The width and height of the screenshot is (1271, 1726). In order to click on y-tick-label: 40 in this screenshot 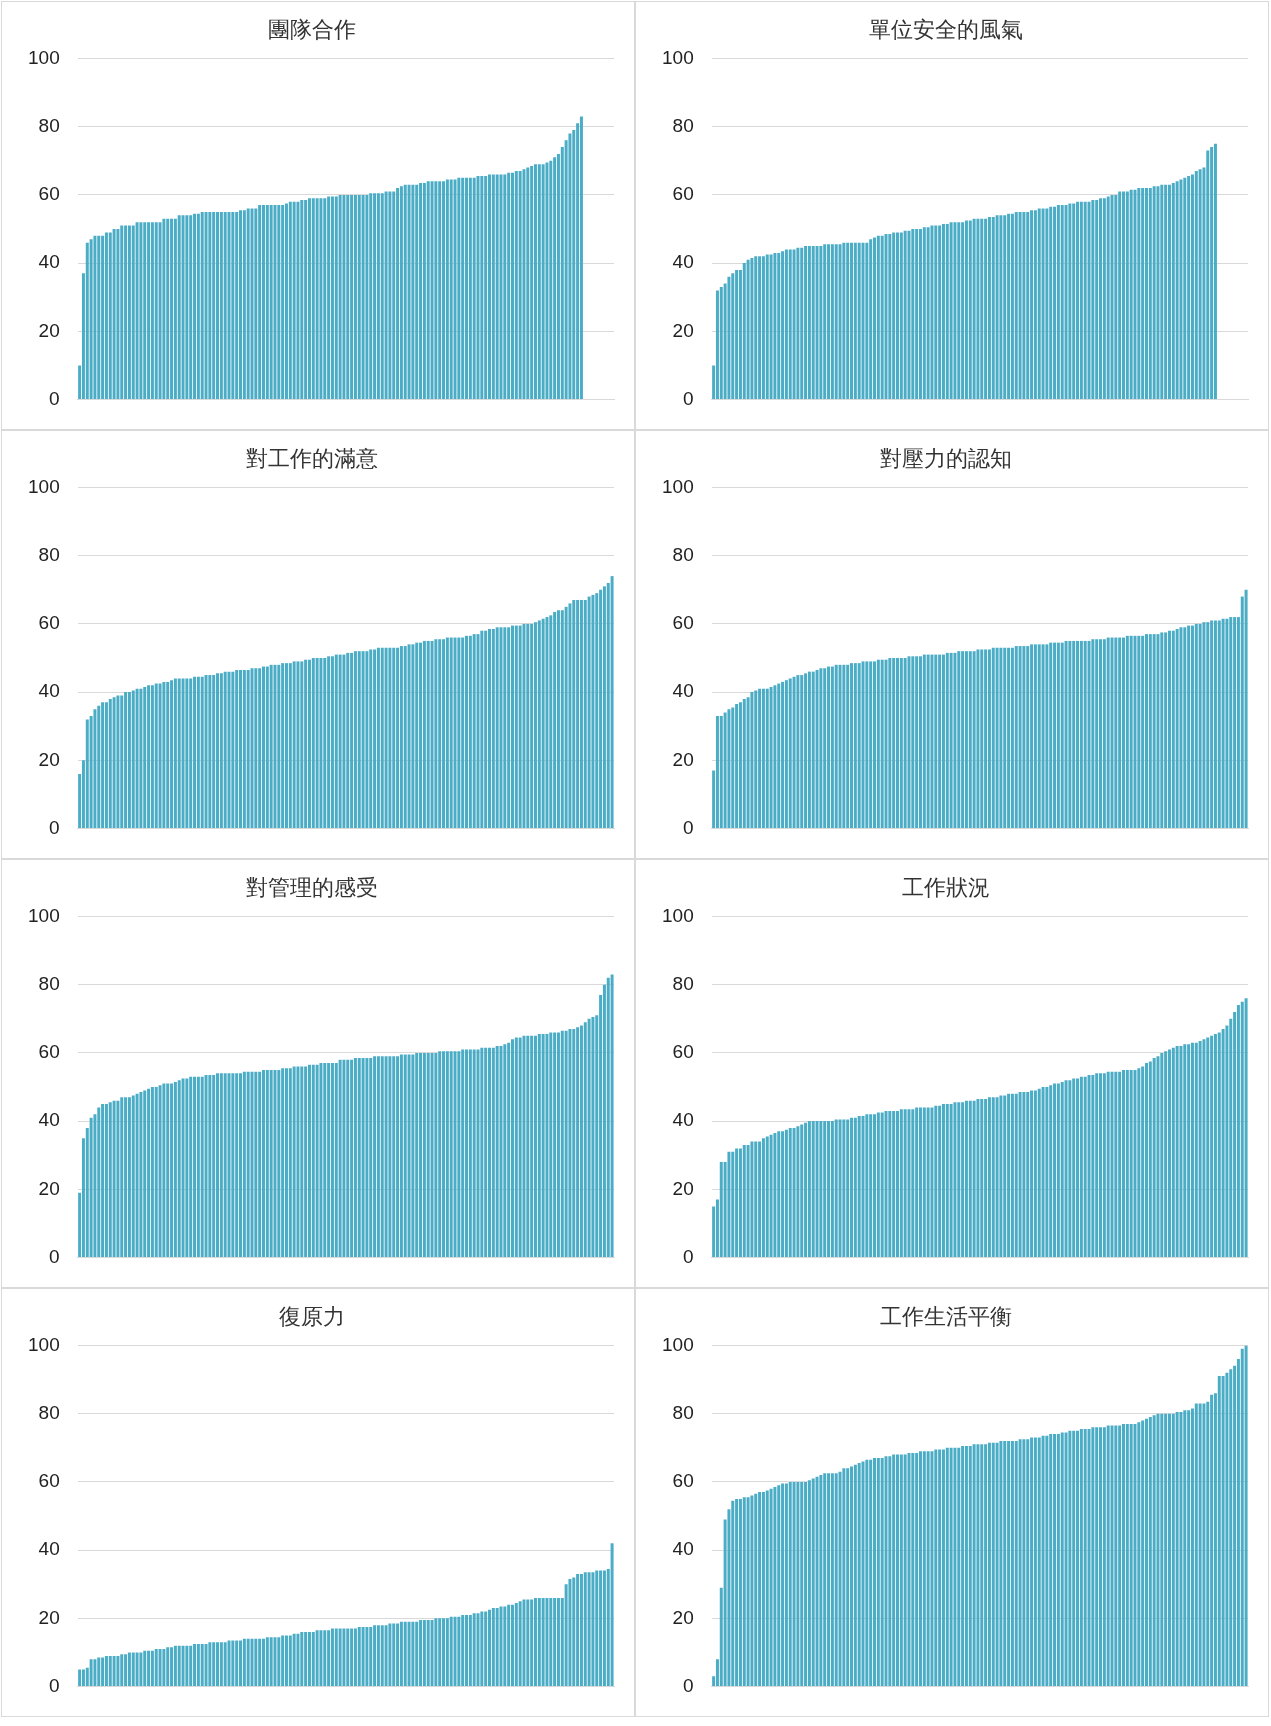, I will do `click(49, 262)`.